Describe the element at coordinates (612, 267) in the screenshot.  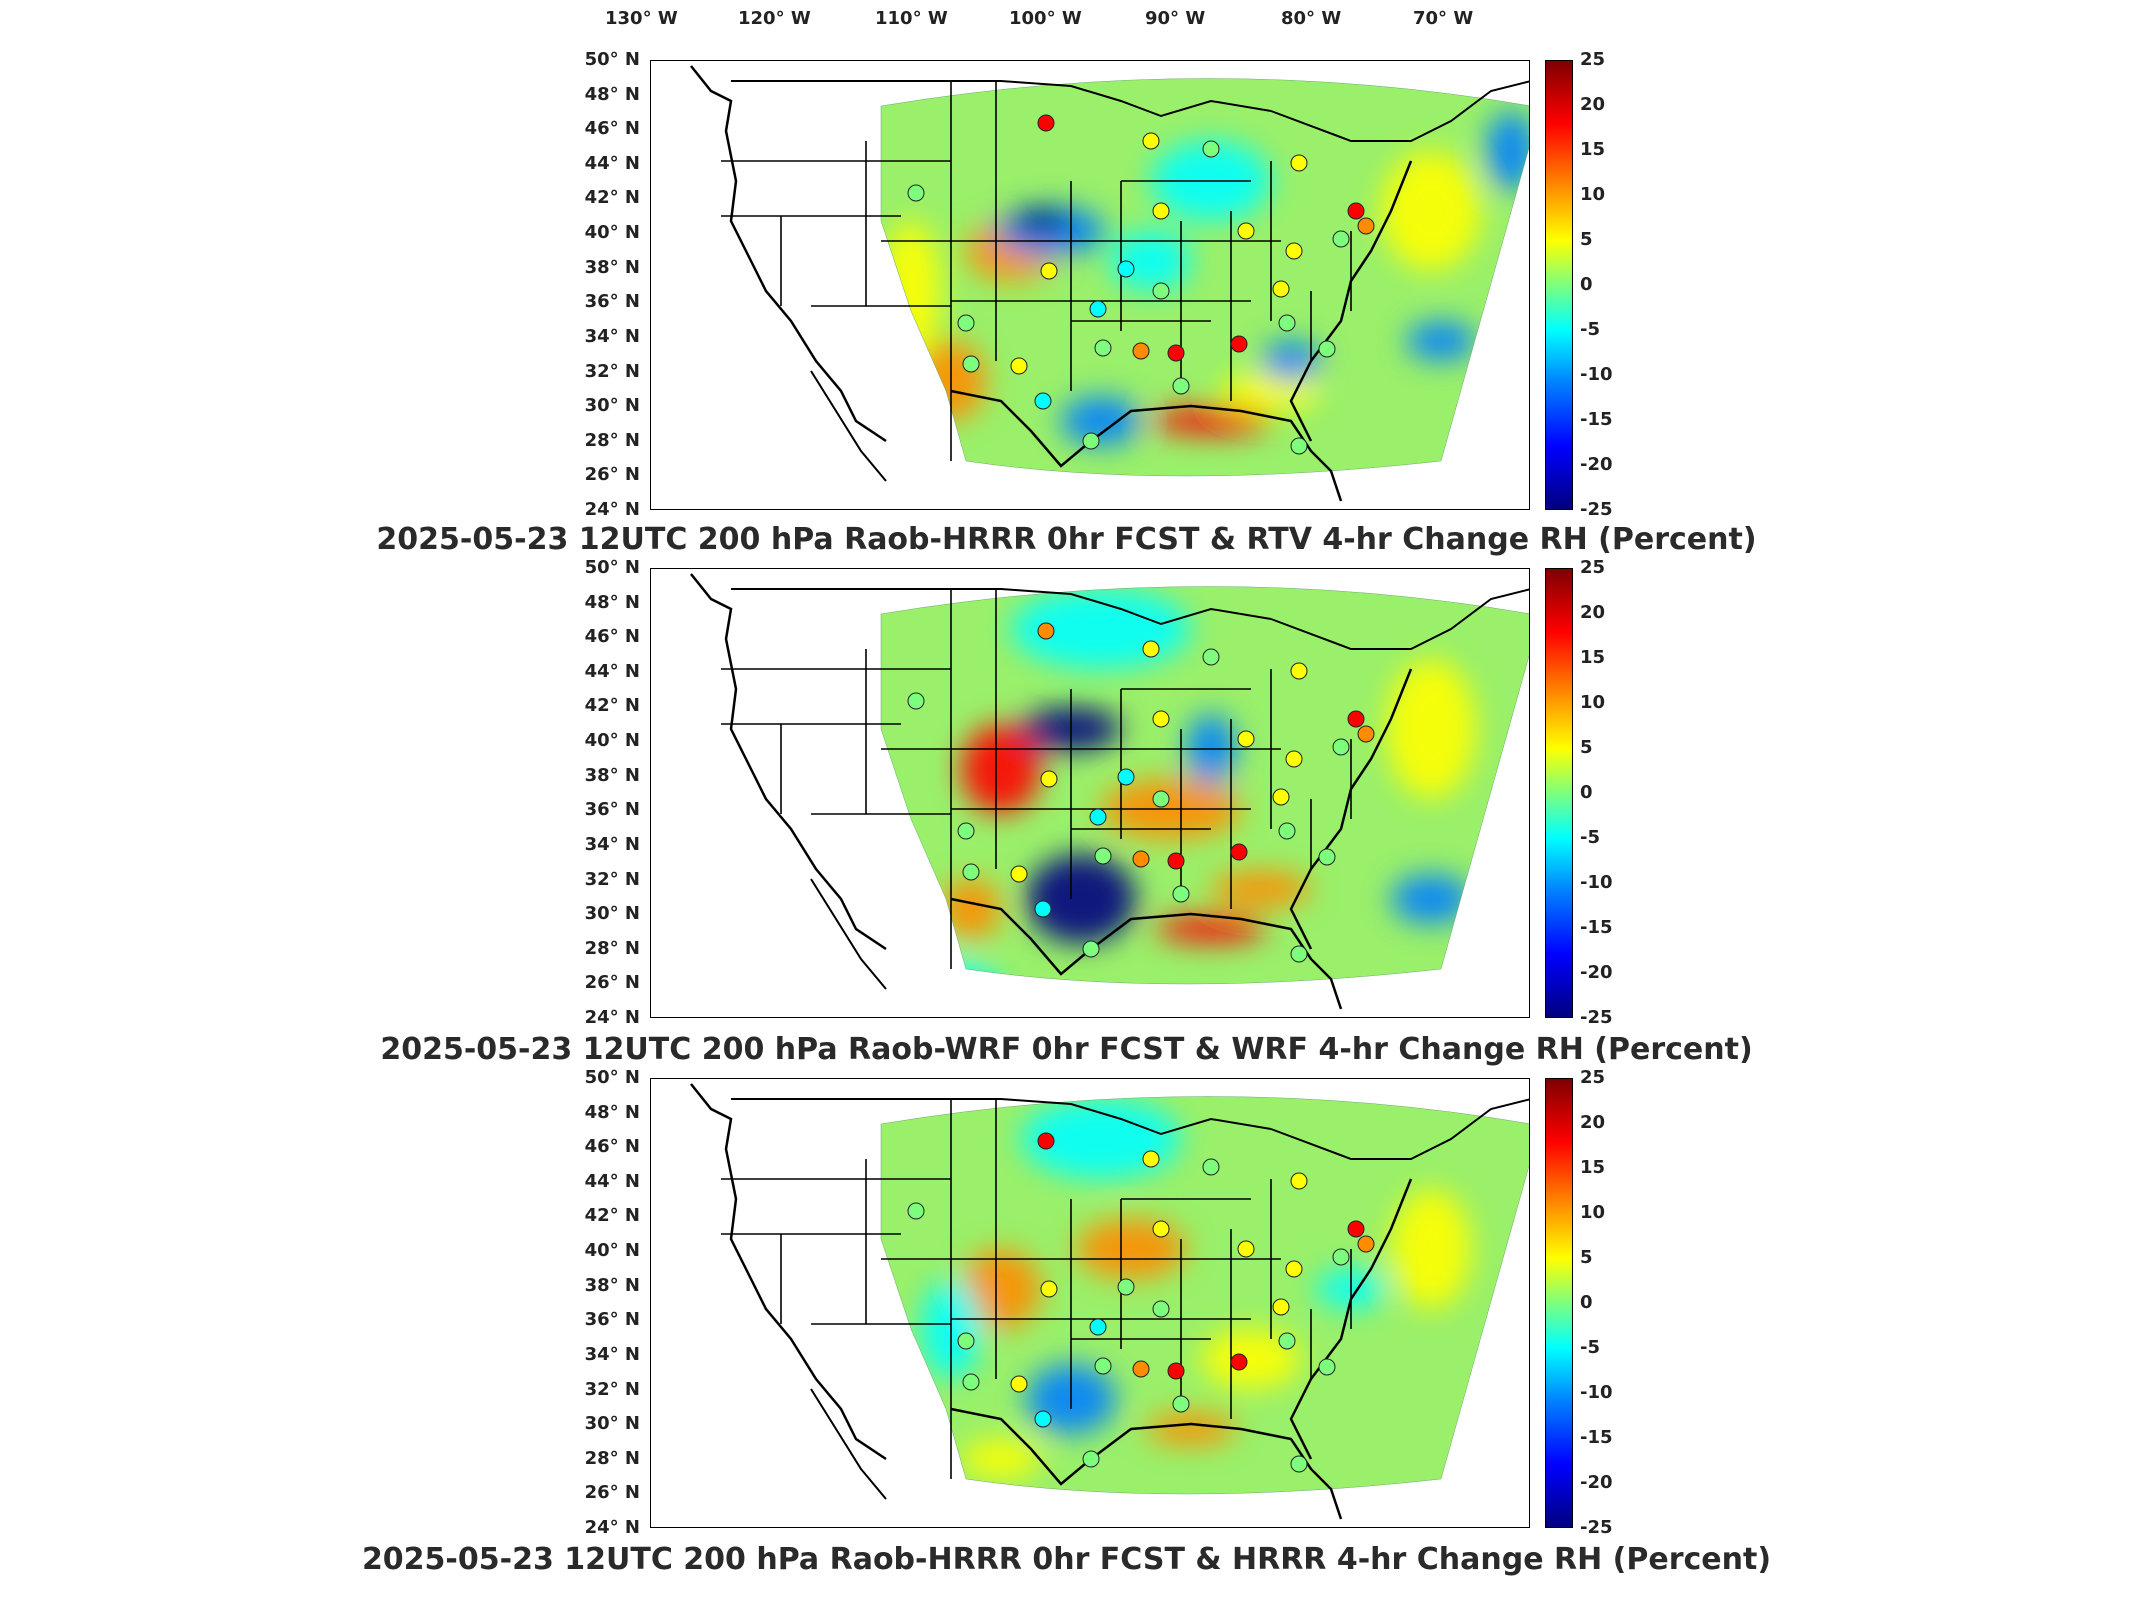
I see `lat-tick-label: 38° N` at that location.